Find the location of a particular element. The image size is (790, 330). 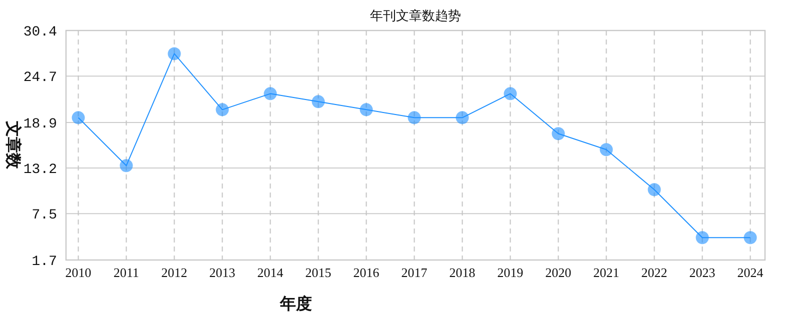

x-tick-label: 2015 is located at coordinates (318, 272).